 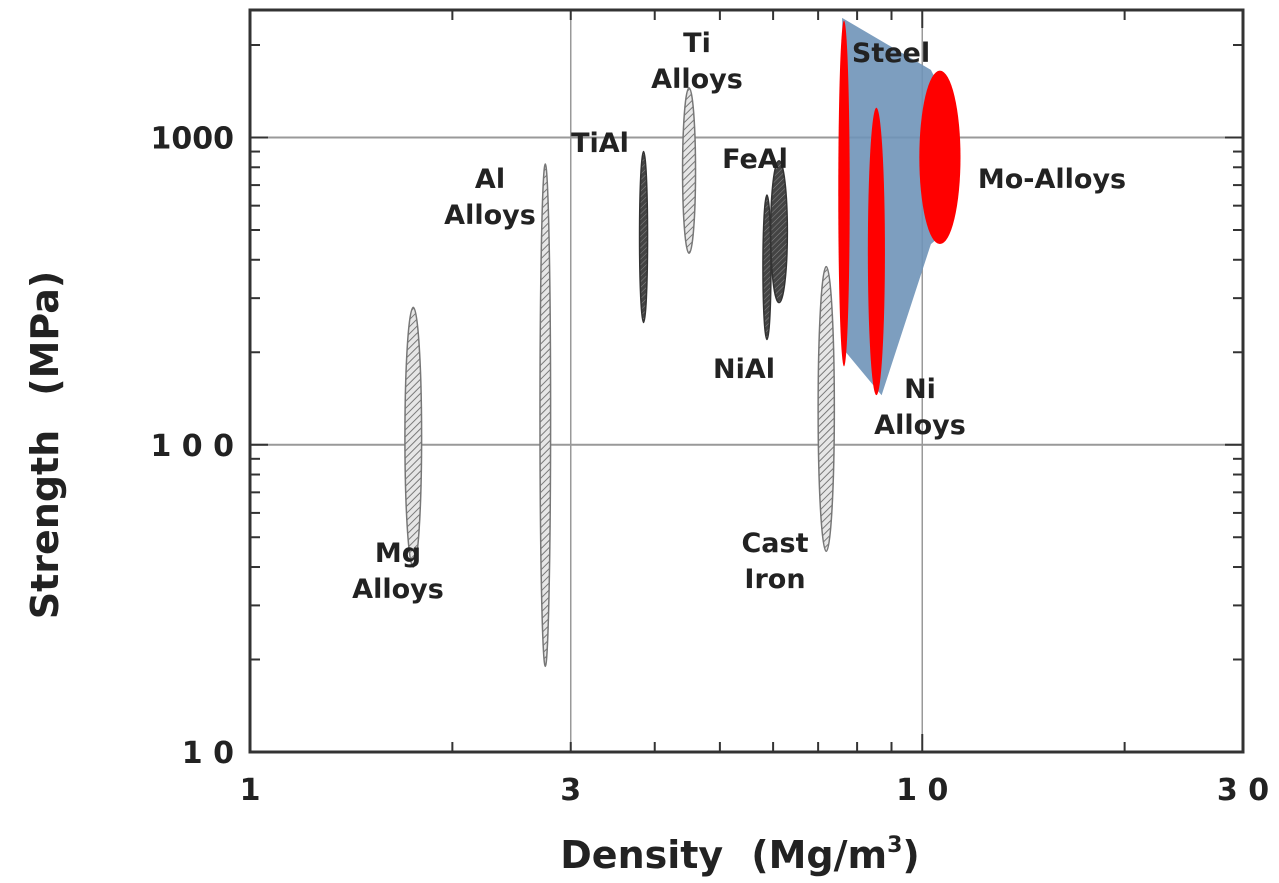 What do you see at coordinates (774, 543) in the screenshot?
I see `label-line: Cast` at bounding box center [774, 543].